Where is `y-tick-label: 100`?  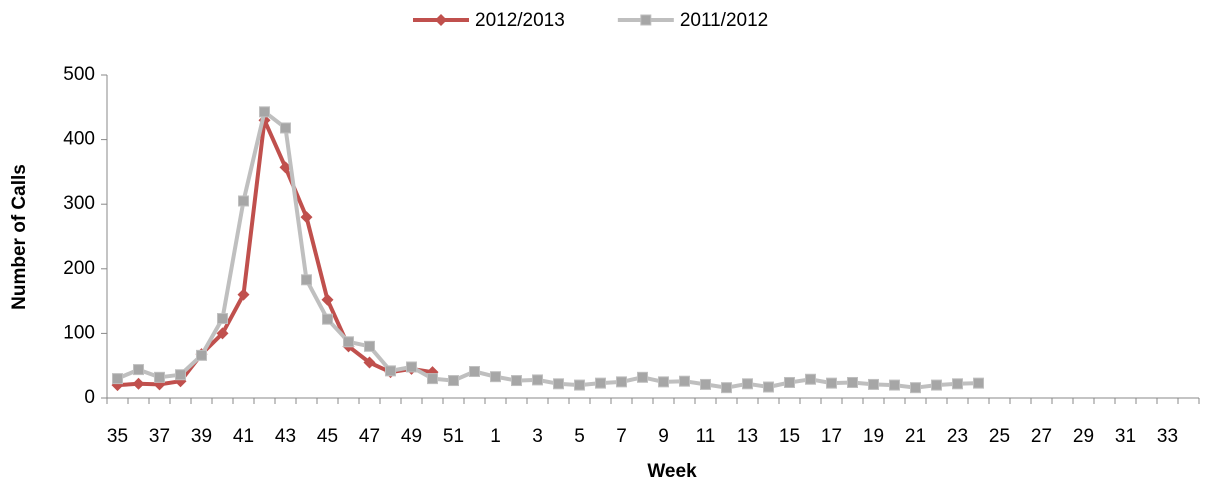 y-tick-label: 100 is located at coordinates (79, 332).